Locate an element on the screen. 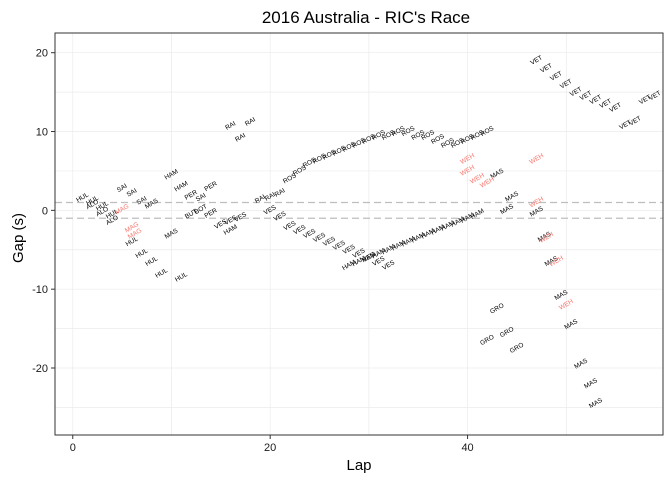  y-tick-label: 0 is located at coordinates (45, 211).